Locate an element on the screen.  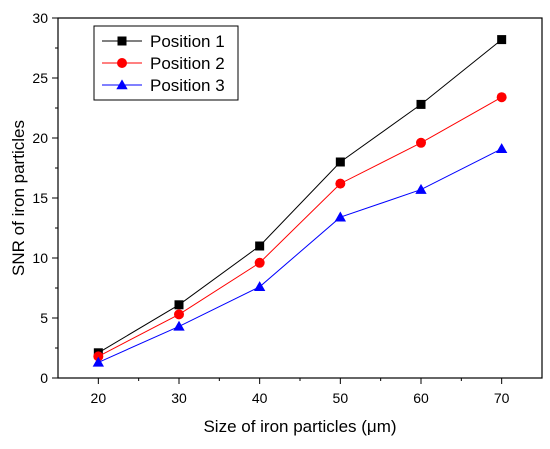
x-tick-label: 30 is located at coordinates (179, 398).